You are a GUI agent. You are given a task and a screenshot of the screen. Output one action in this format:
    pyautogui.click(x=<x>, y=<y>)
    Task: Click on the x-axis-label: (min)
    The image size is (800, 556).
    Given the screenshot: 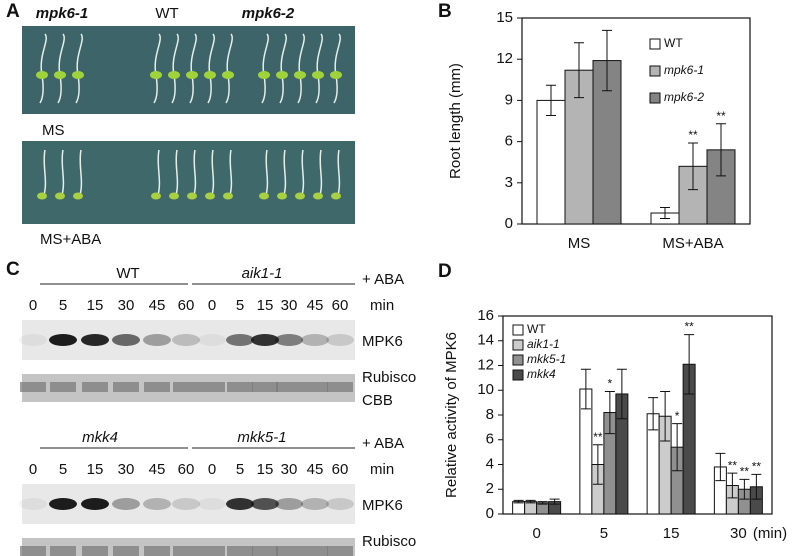 What is the action you would take?
    pyautogui.click(x=770, y=533)
    